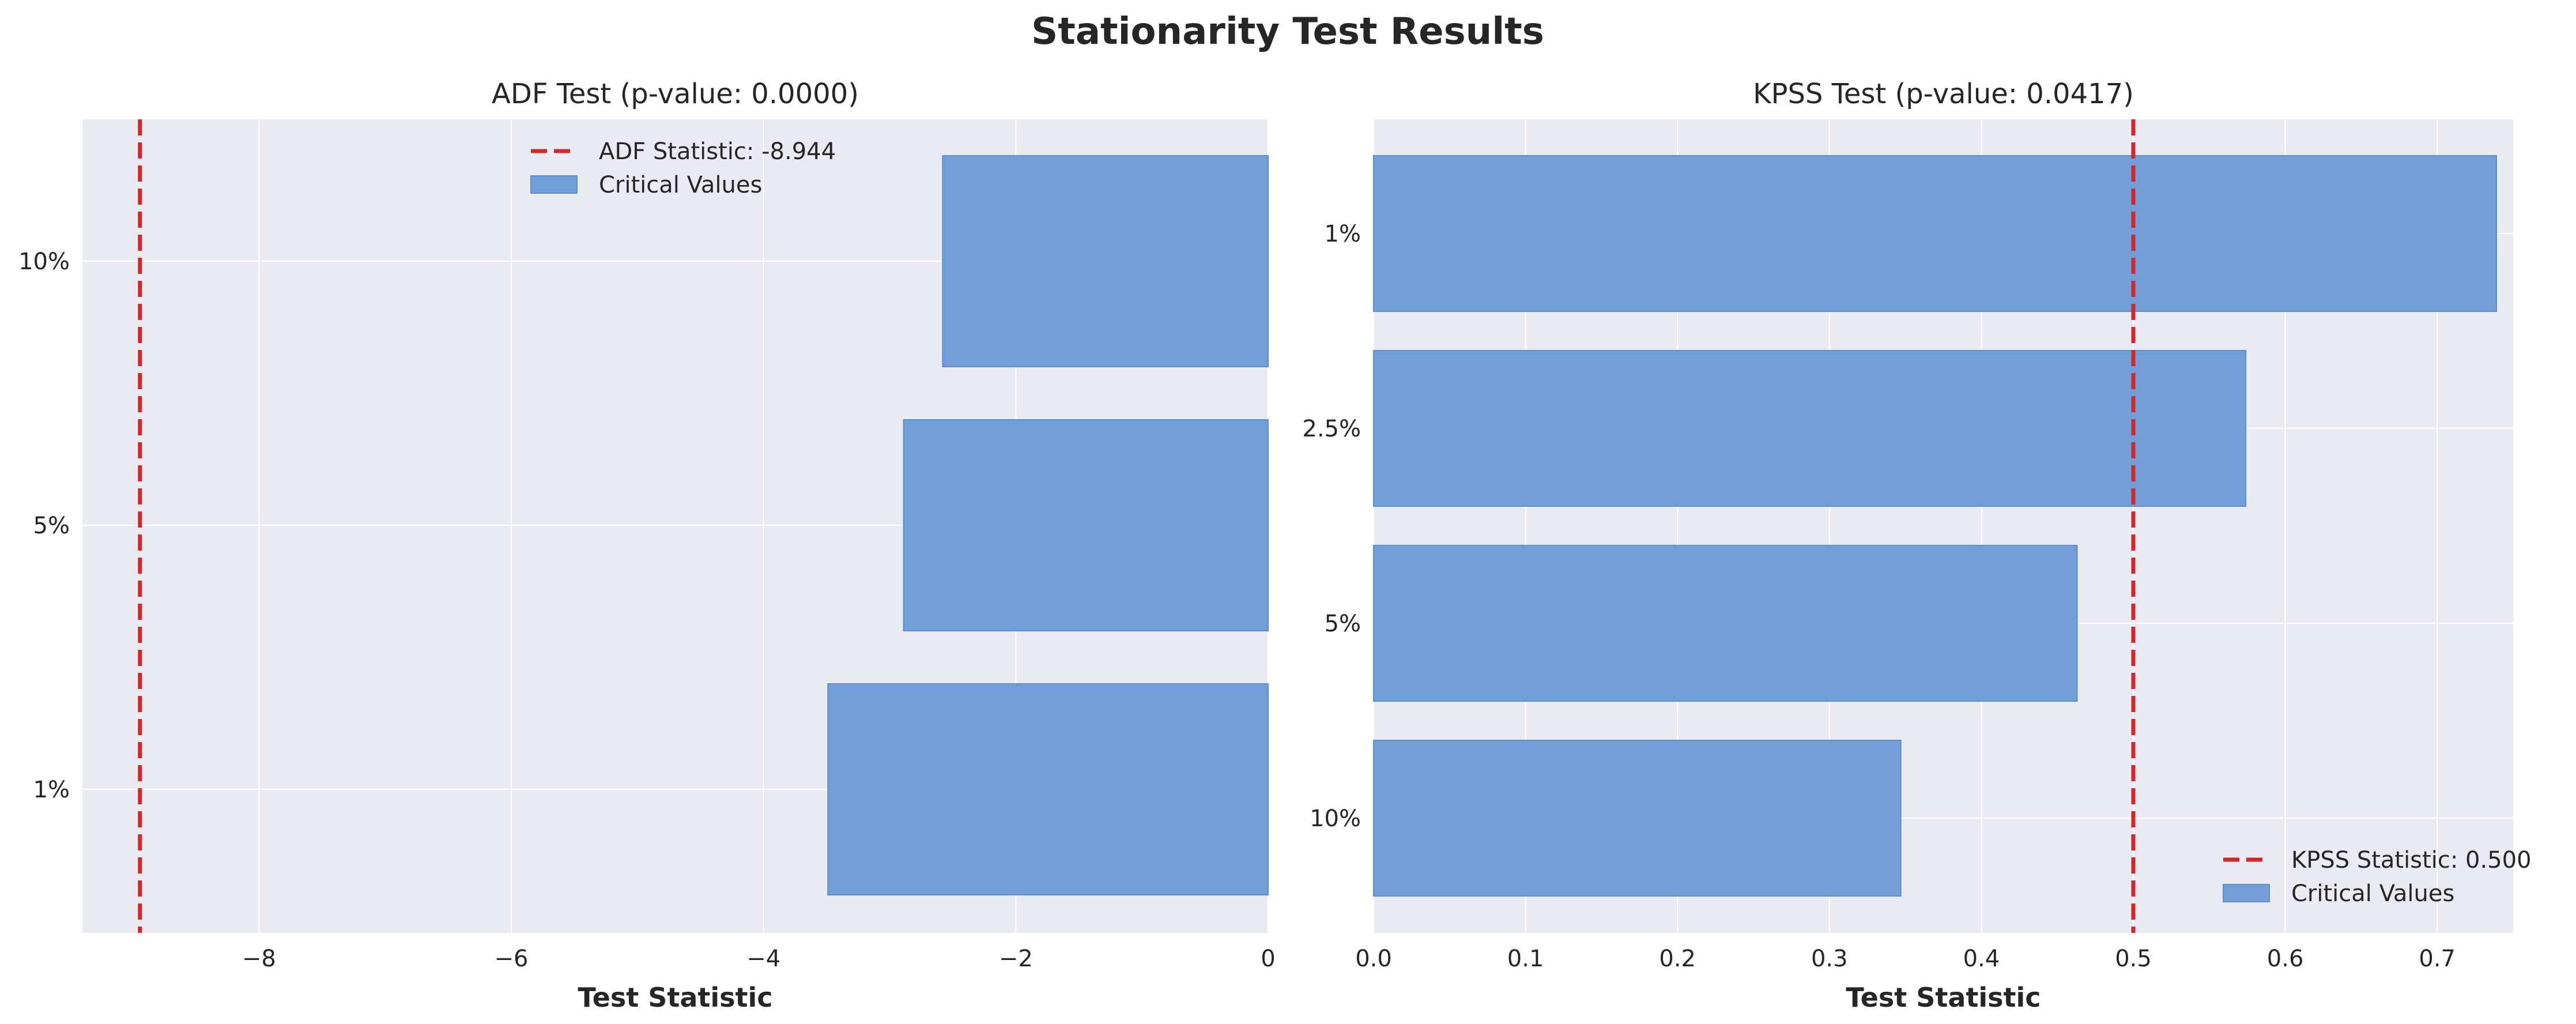  I want to click on x-tick-label: 0.3, so click(1829, 959).